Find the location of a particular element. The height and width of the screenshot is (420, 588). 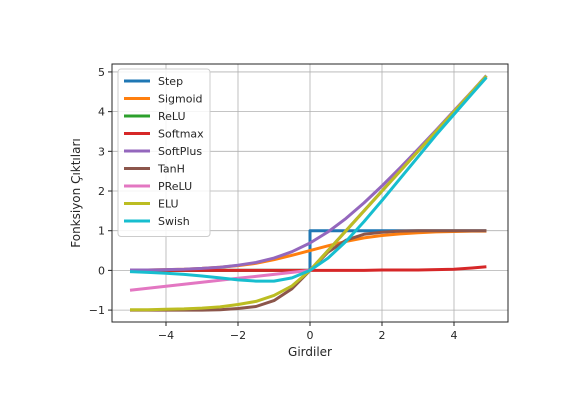

y-tick-label: 4 is located at coordinates (101, 112).